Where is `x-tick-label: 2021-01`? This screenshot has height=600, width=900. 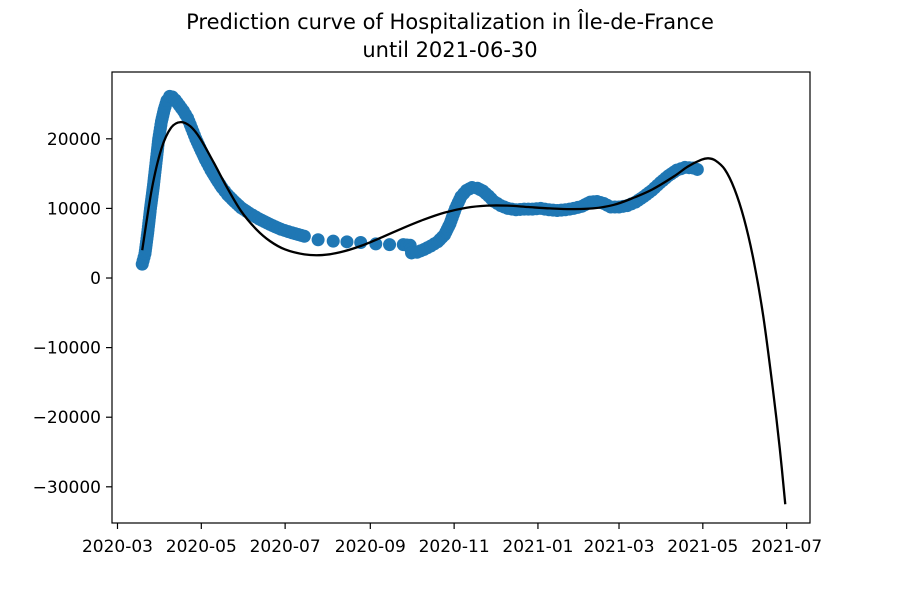 x-tick-label: 2021-01 is located at coordinates (537, 547).